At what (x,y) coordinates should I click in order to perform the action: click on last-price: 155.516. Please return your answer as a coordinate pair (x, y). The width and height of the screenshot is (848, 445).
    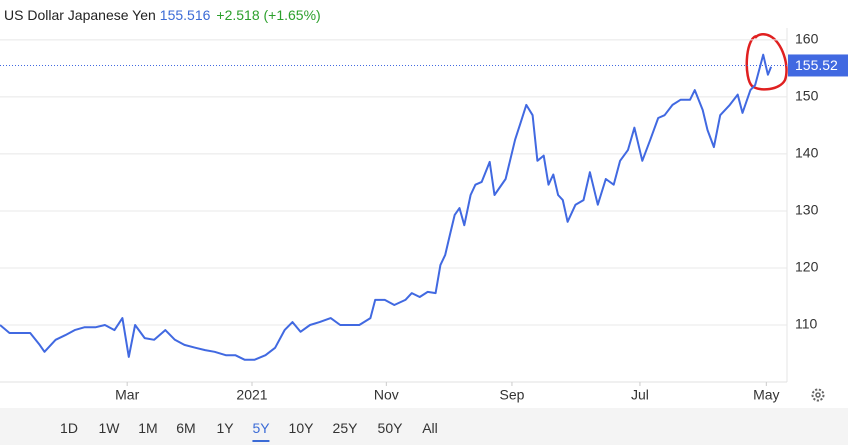
    Looking at the image, I should click on (185, 15).